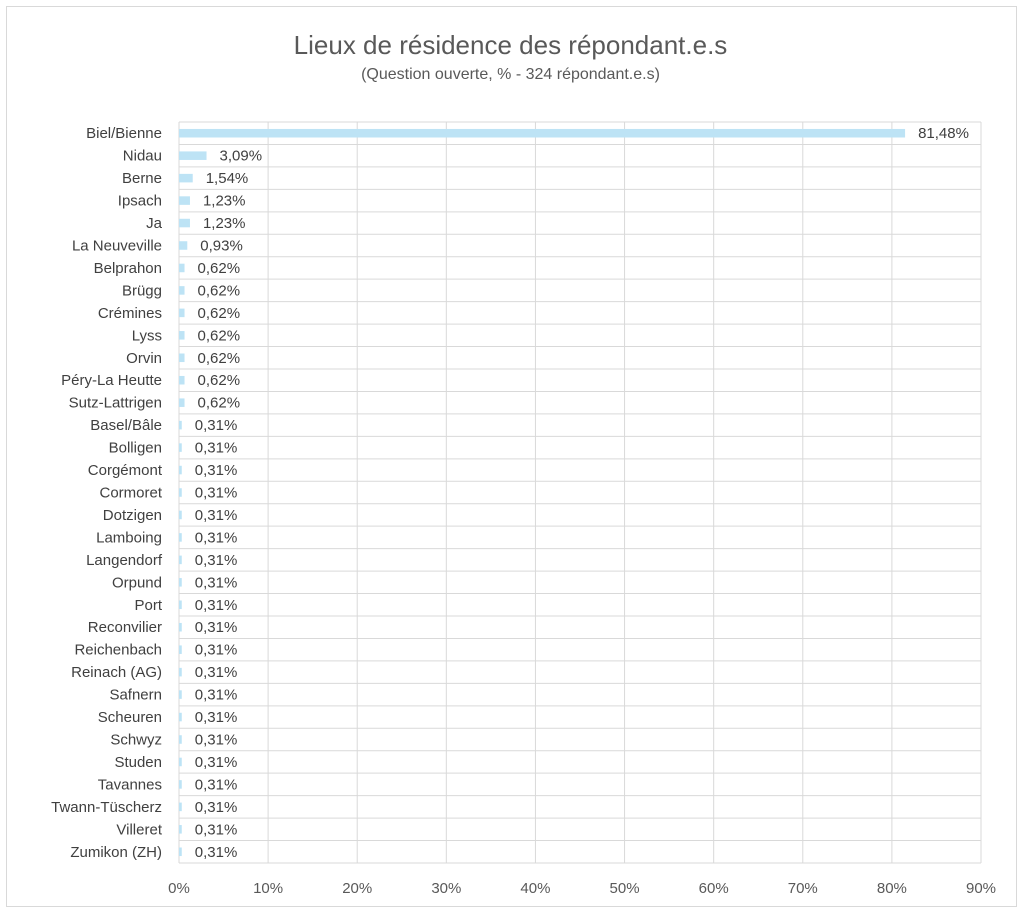 The image size is (1021, 911). What do you see at coordinates (144, 358) in the screenshot?
I see `category-label: Orvin` at bounding box center [144, 358].